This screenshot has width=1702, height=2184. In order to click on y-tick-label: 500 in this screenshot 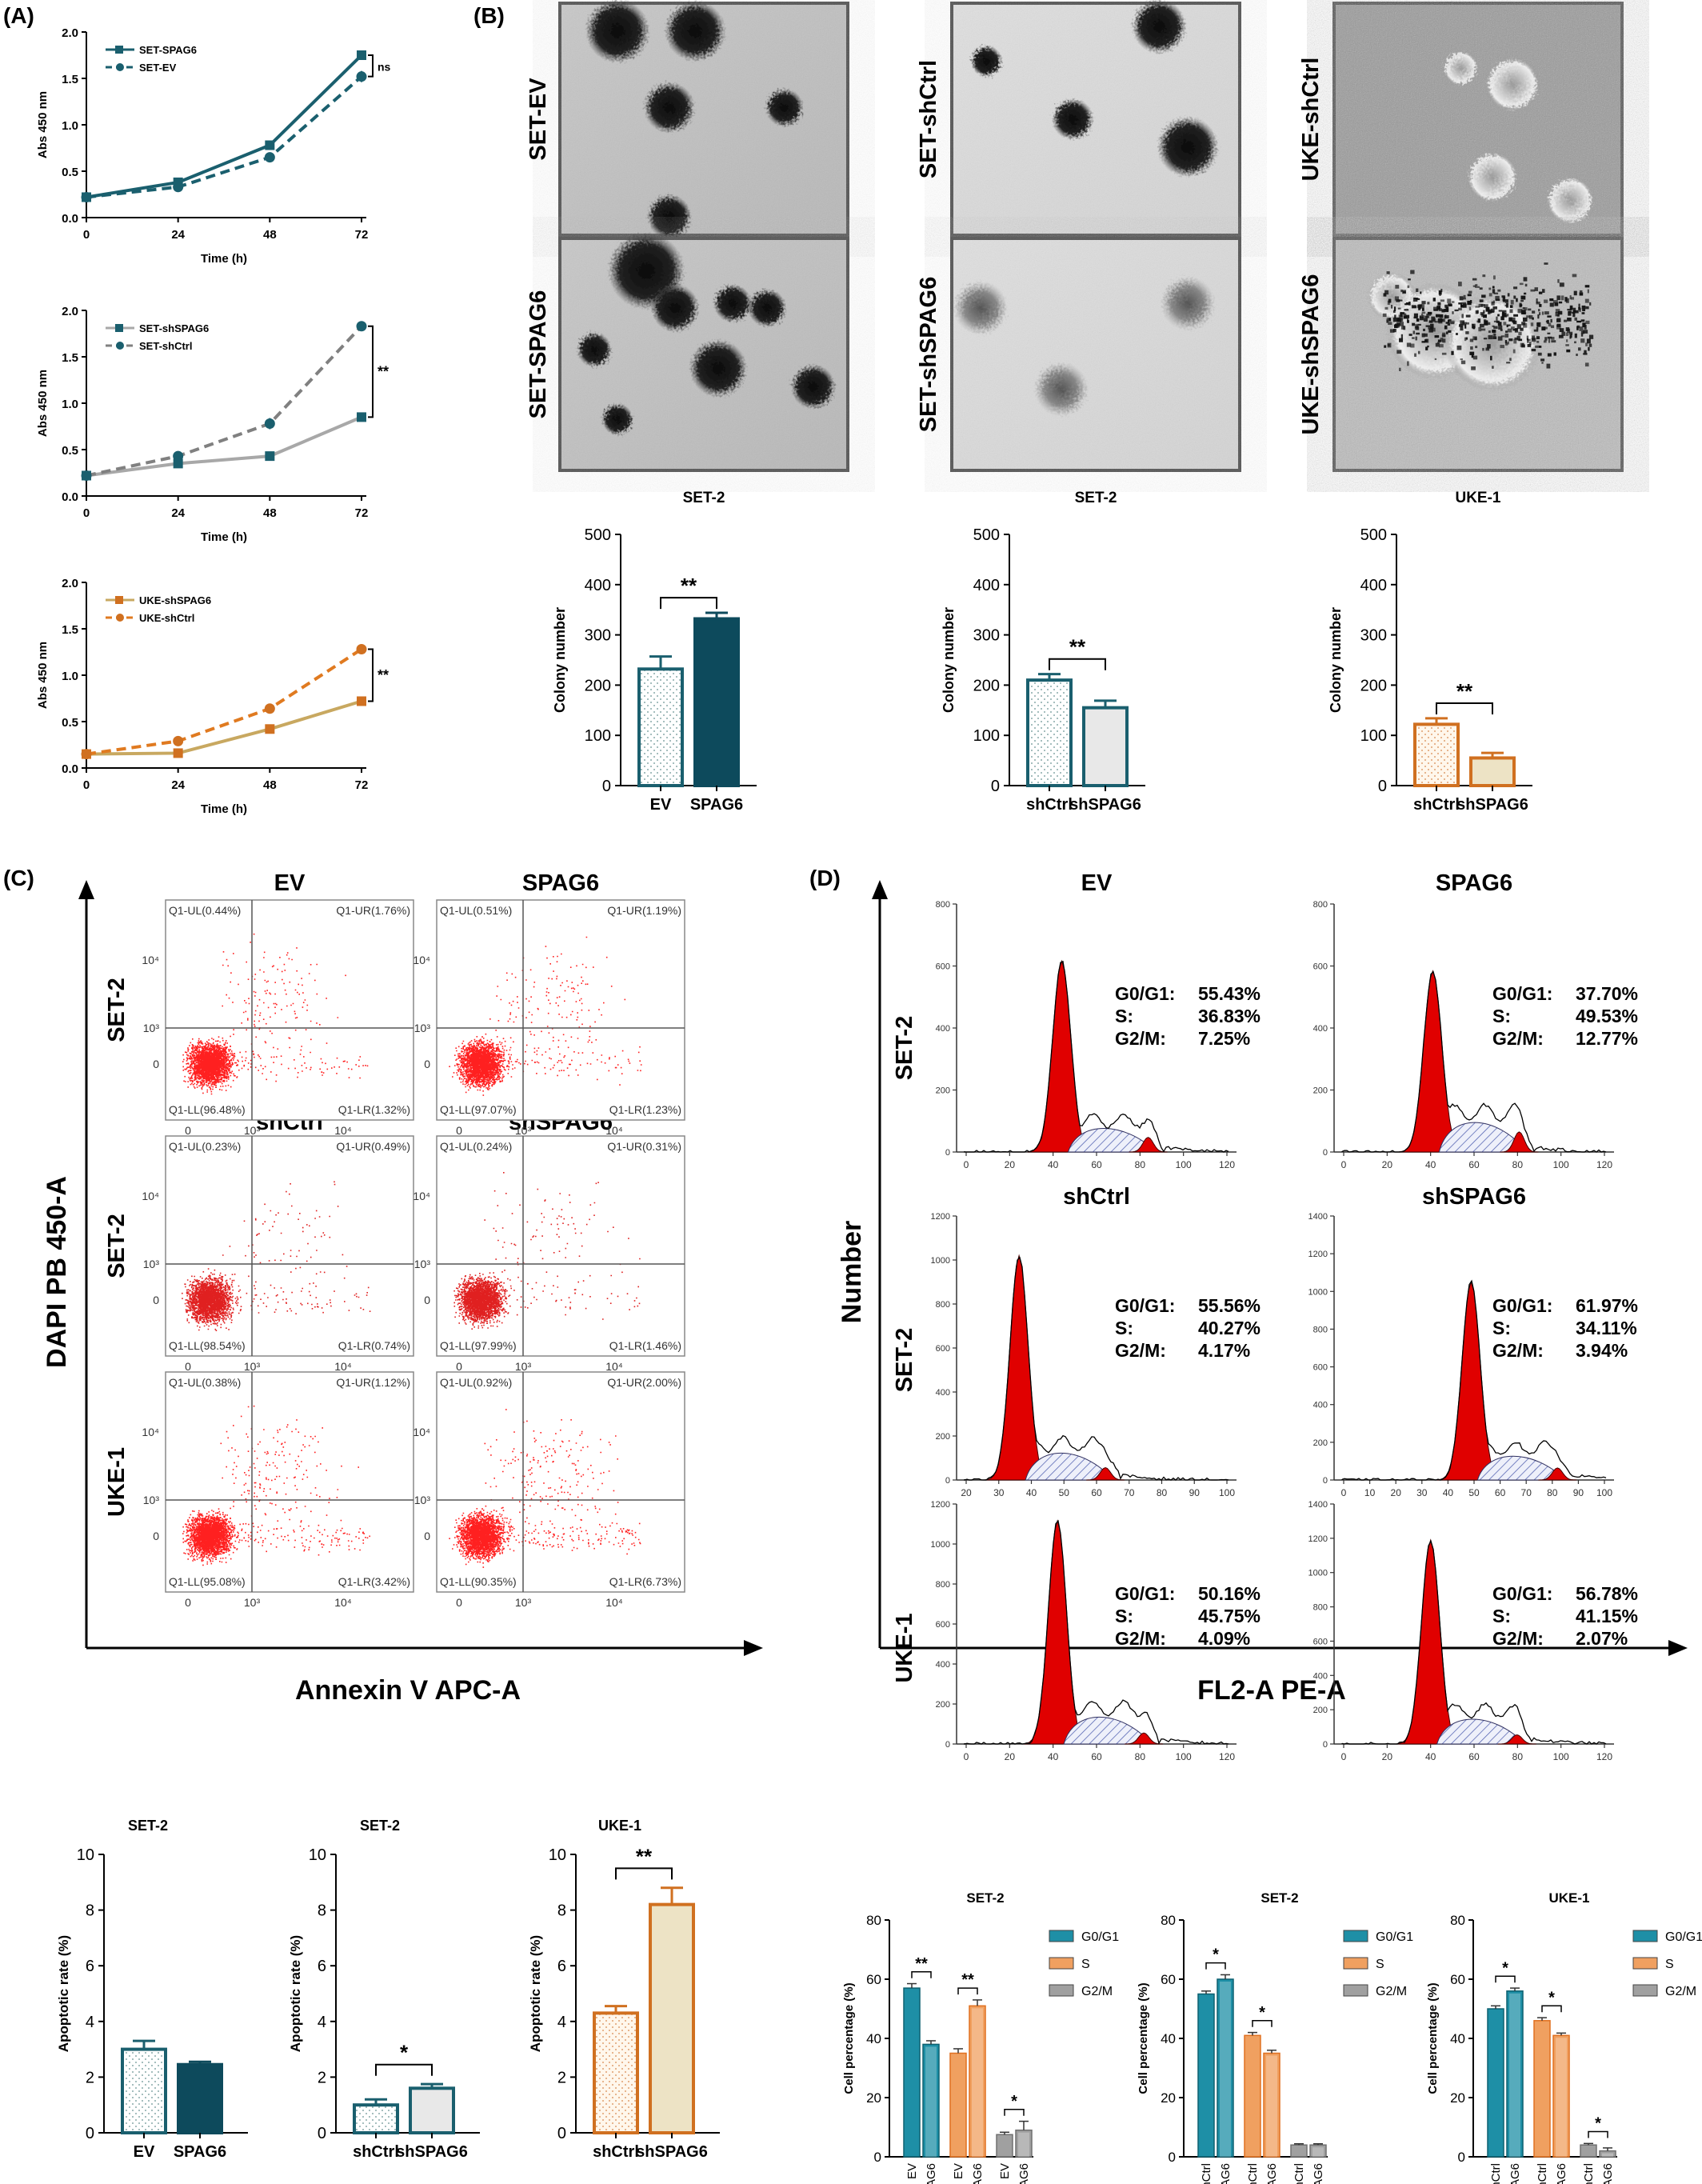, I will do `click(986, 535)`.